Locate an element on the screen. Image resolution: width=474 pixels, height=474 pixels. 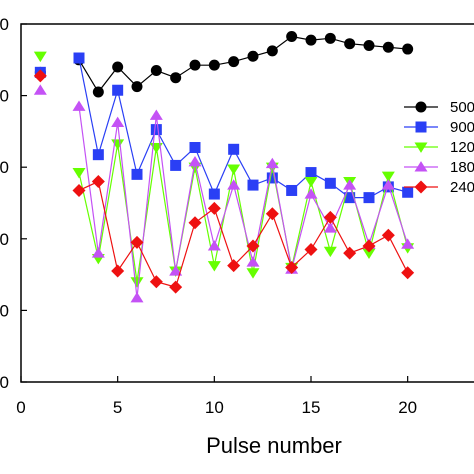
legend-item-180: 180 is located at coordinates (439, 167).